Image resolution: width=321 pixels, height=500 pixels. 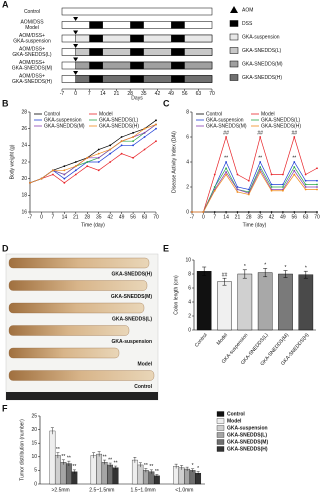 I want to click on x-tick-label: -7, so click(x=192, y=217).